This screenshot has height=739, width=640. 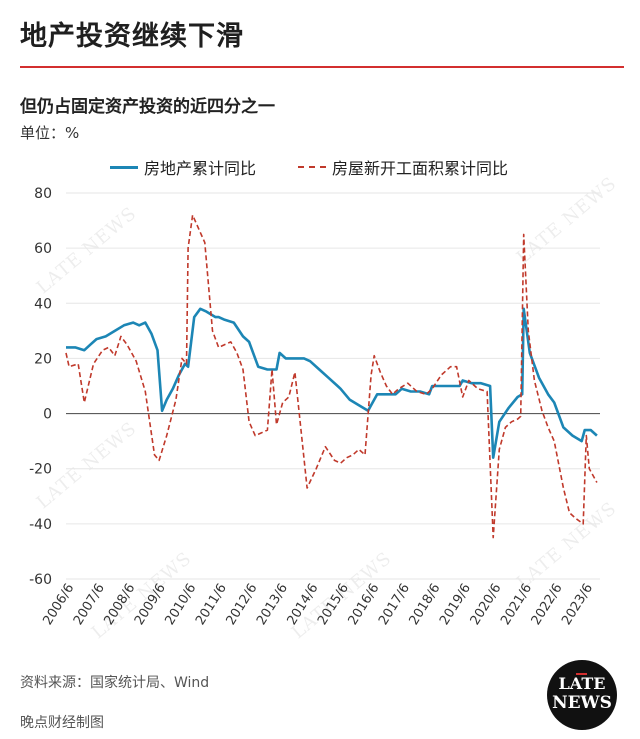 What do you see at coordinates (43, 194) in the screenshot?
I see `y-tick-label: 80` at bounding box center [43, 194].